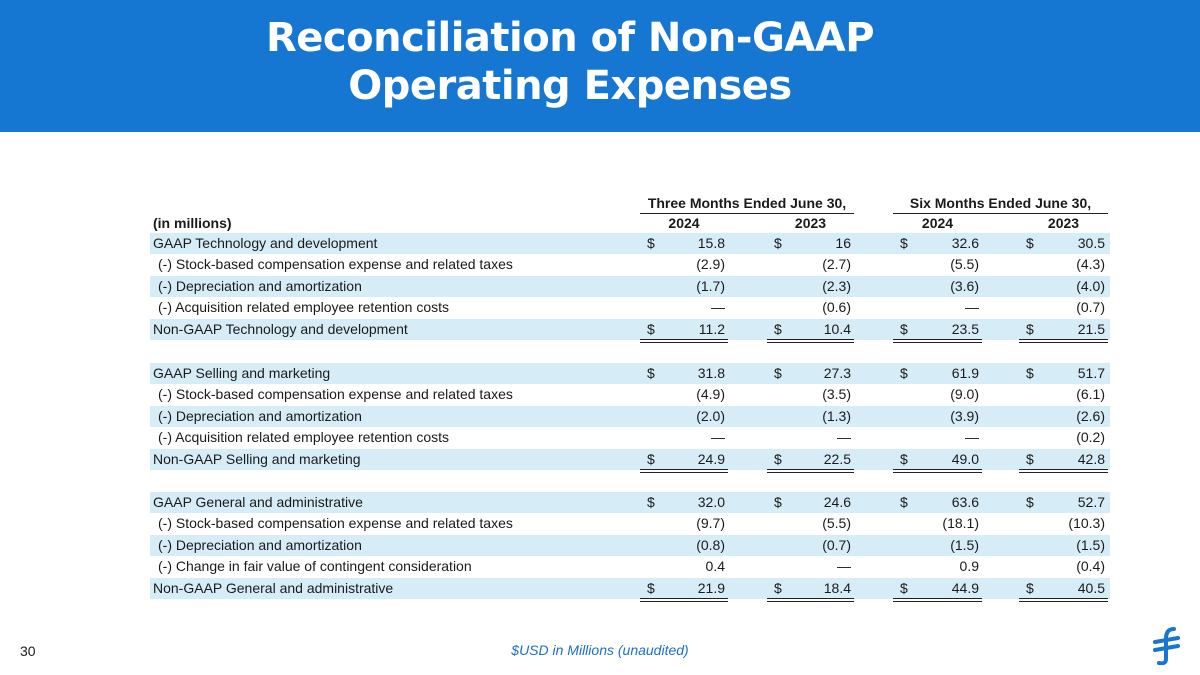 This screenshot has width=1200, height=675. I want to click on cell-value: 49.0, so click(965, 458).